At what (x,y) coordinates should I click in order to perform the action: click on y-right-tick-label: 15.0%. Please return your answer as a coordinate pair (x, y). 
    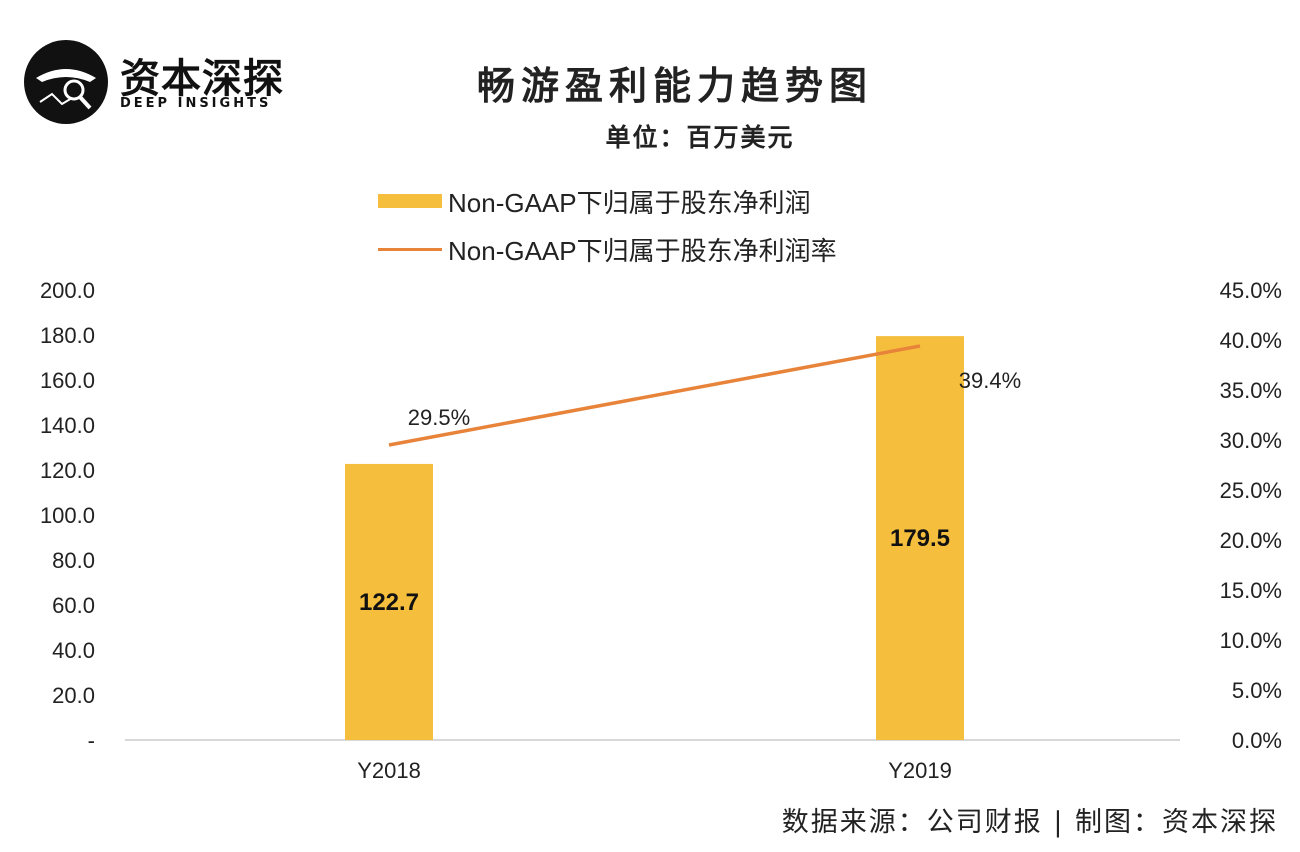
    Looking at the image, I should click on (1251, 590).